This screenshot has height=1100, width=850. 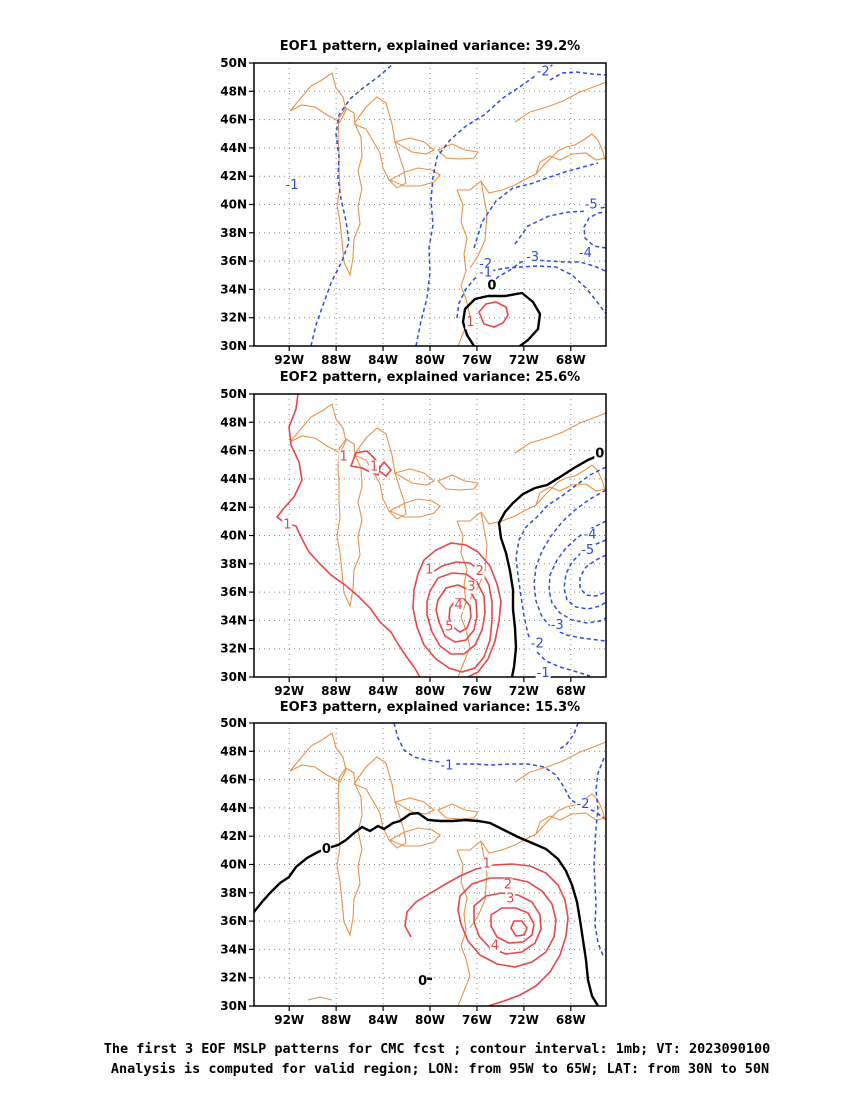 I want to click on contour-labels: -1-2-3 -4-5-2-101, so click(x=441, y=197).